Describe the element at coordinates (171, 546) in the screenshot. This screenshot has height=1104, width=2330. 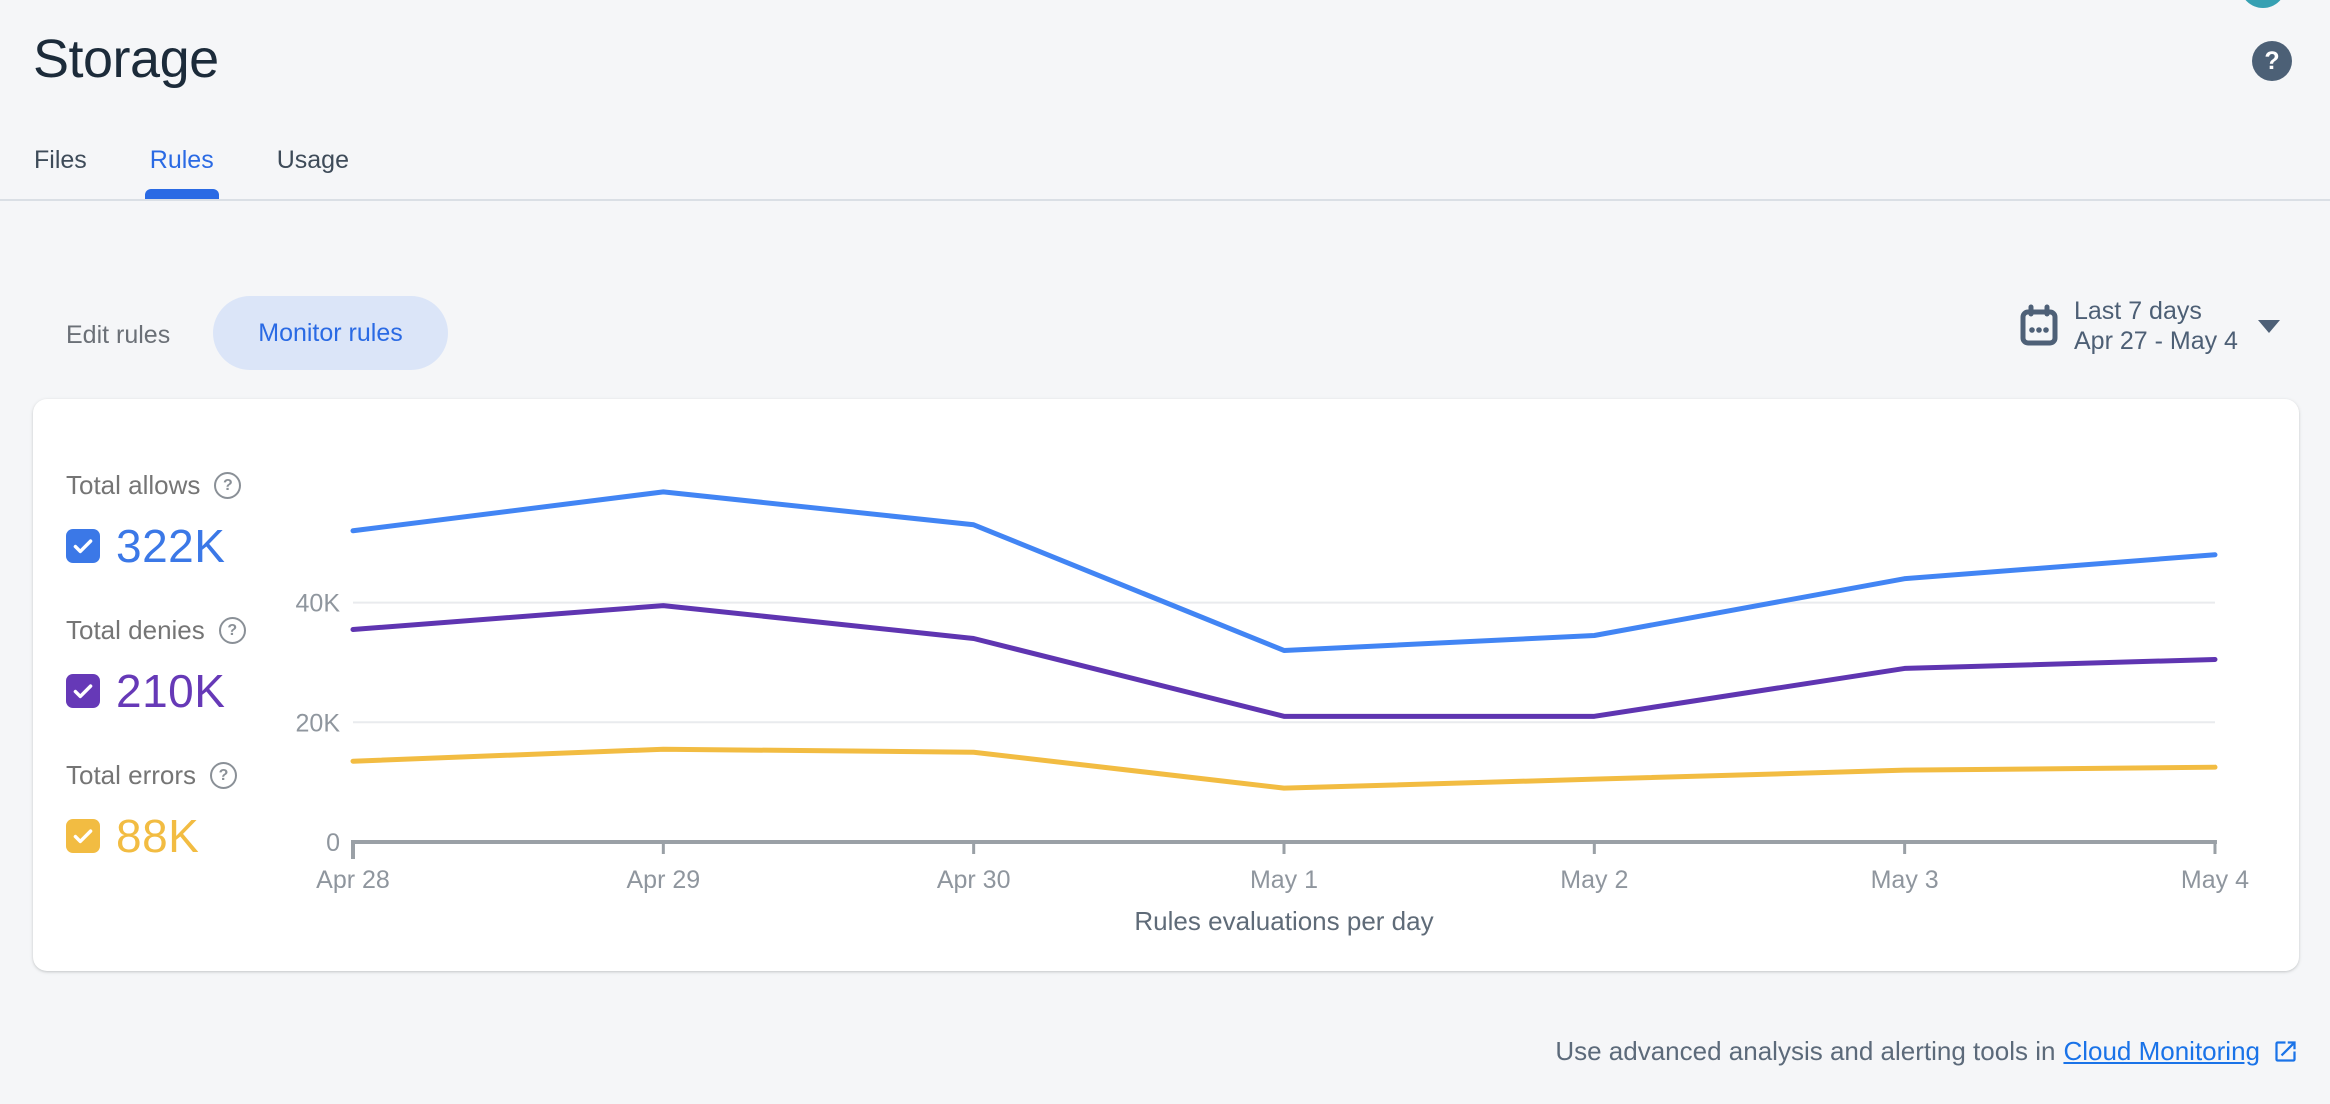
I see `legend-value: 322K` at that location.